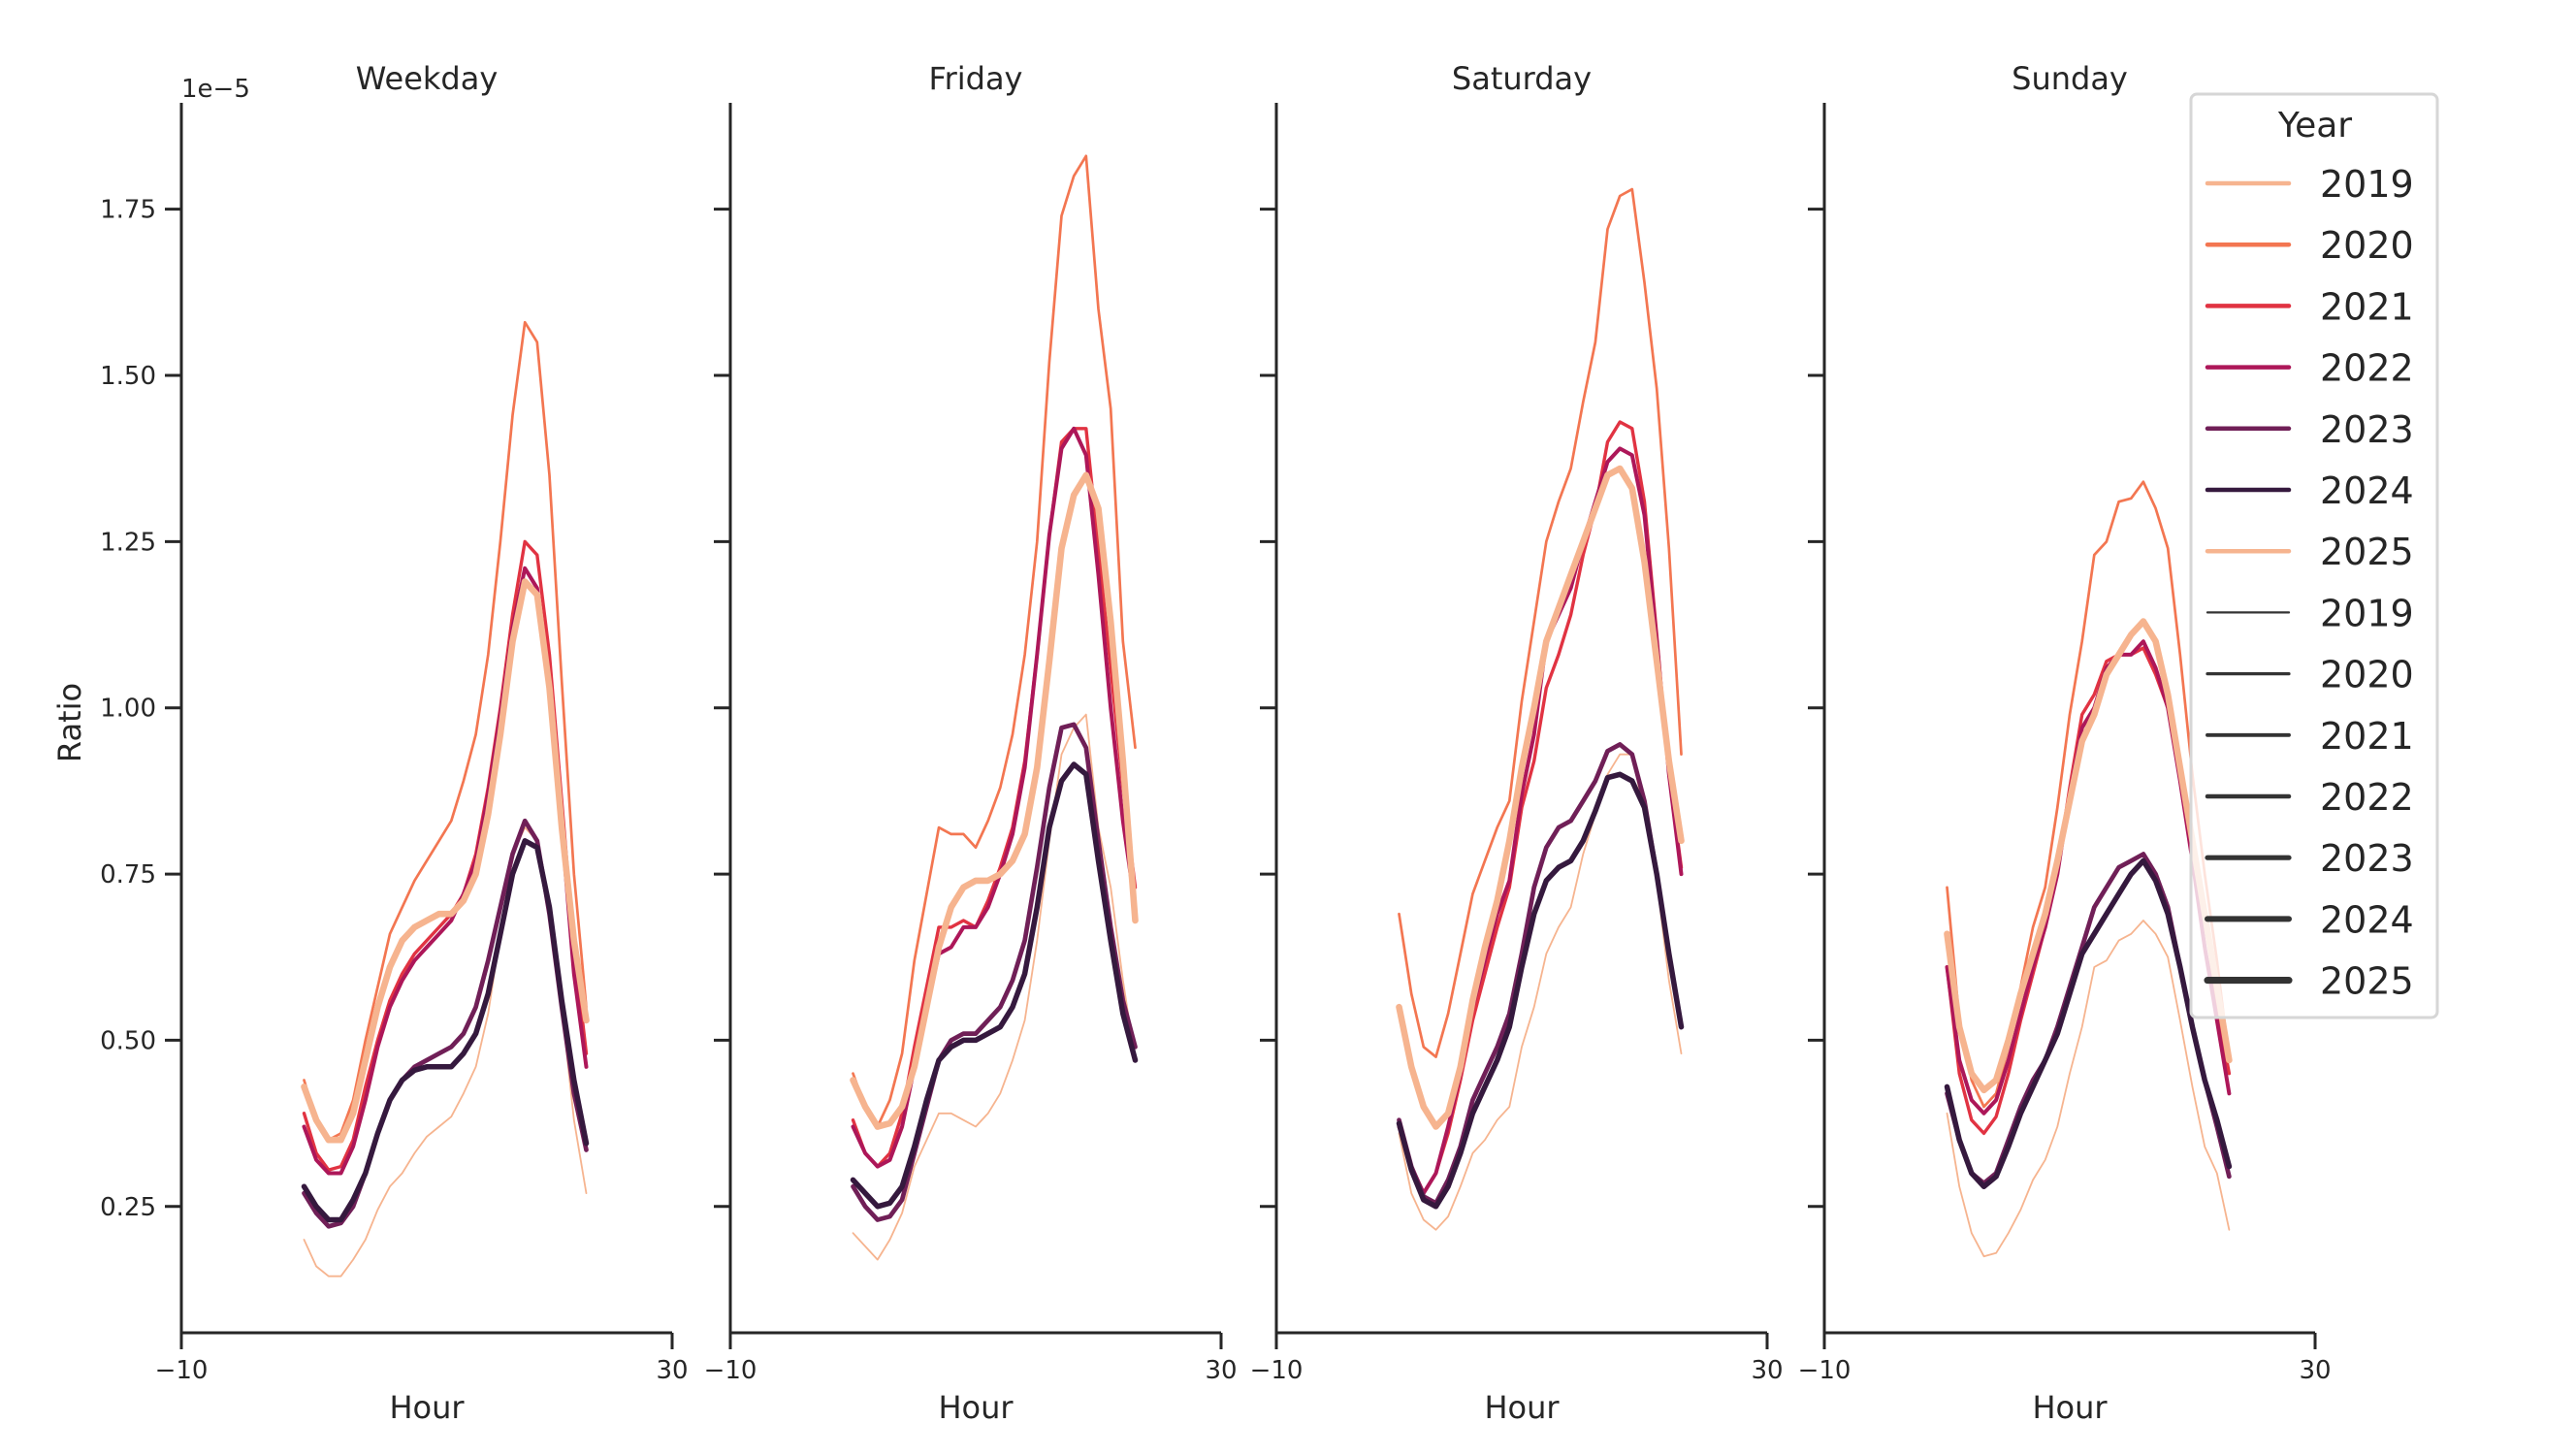  Describe the element at coordinates (128, 1207) in the screenshot. I see `y-tick-label: 0.25` at that location.